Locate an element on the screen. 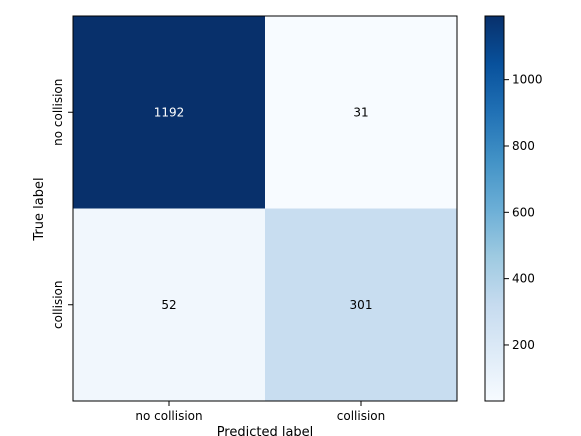  cell-value-label: 52 is located at coordinates (168, 305).